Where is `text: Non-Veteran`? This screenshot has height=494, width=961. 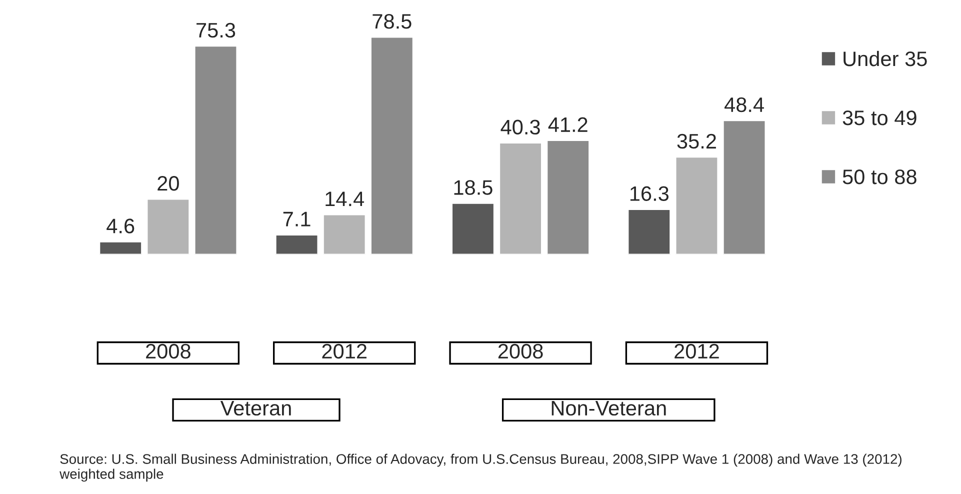
text: Non-Veteran is located at coordinates (609, 408).